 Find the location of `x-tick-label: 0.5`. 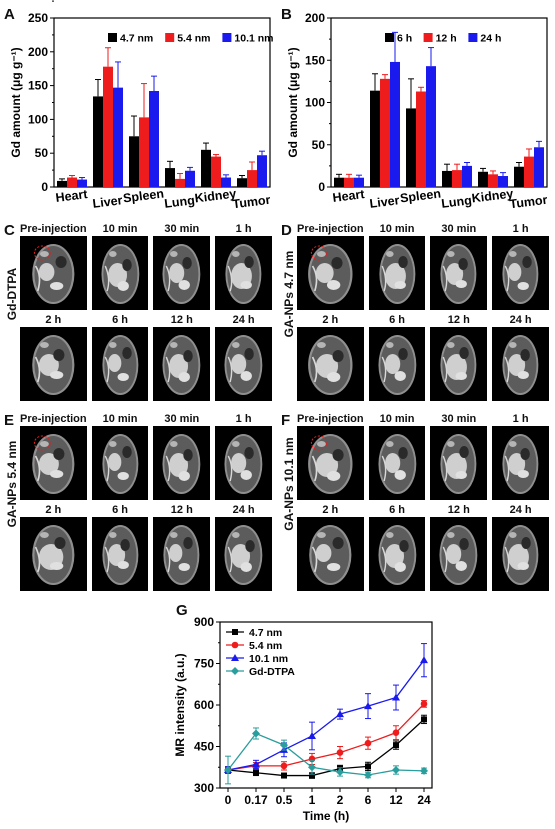

x-tick-label: 0.5 is located at coordinates (284, 800).